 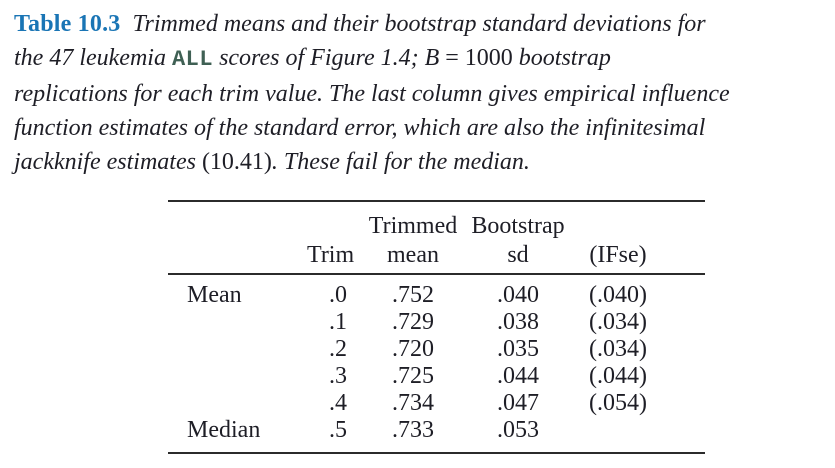 I want to click on table-cell: .1, so click(x=338, y=322).